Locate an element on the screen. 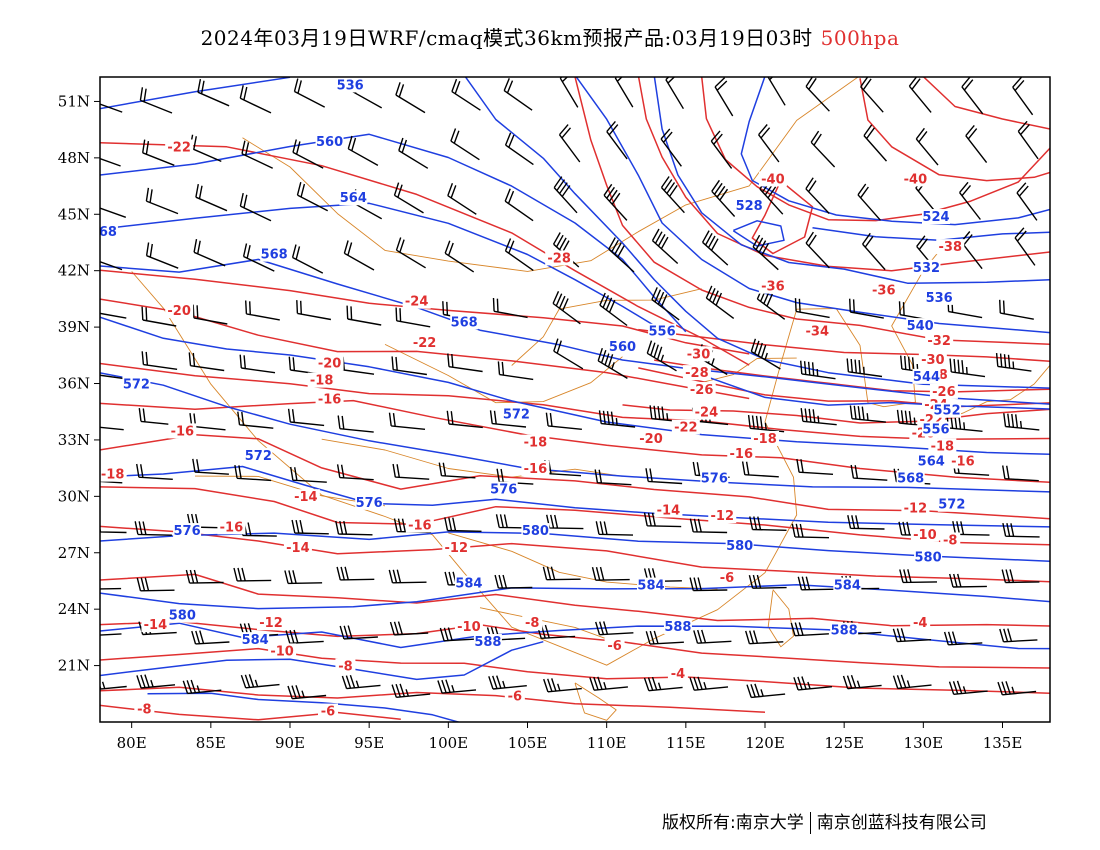  height-contour-label: 568 is located at coordinates (910, 478).